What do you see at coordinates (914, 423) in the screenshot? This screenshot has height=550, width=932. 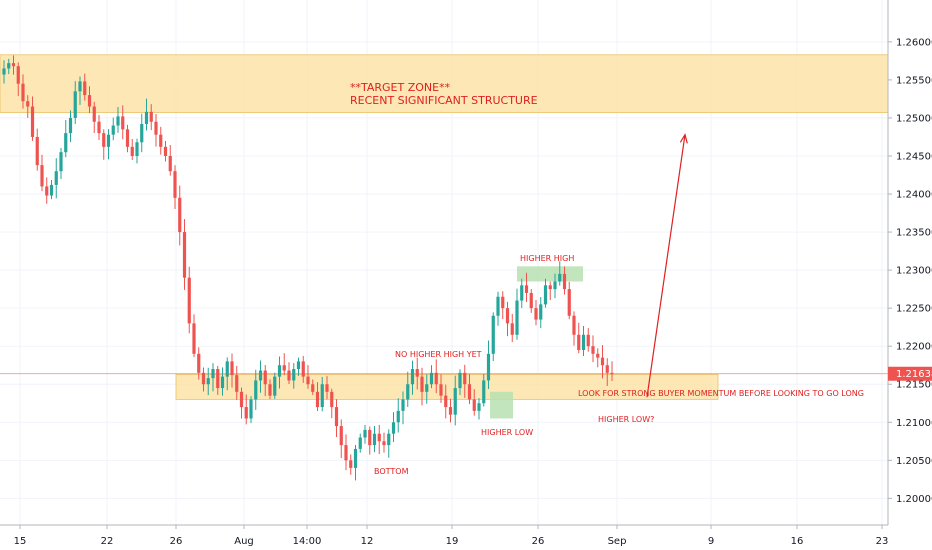 I see `price-tick-label: 1.21000` at bounding box center [914, 423].